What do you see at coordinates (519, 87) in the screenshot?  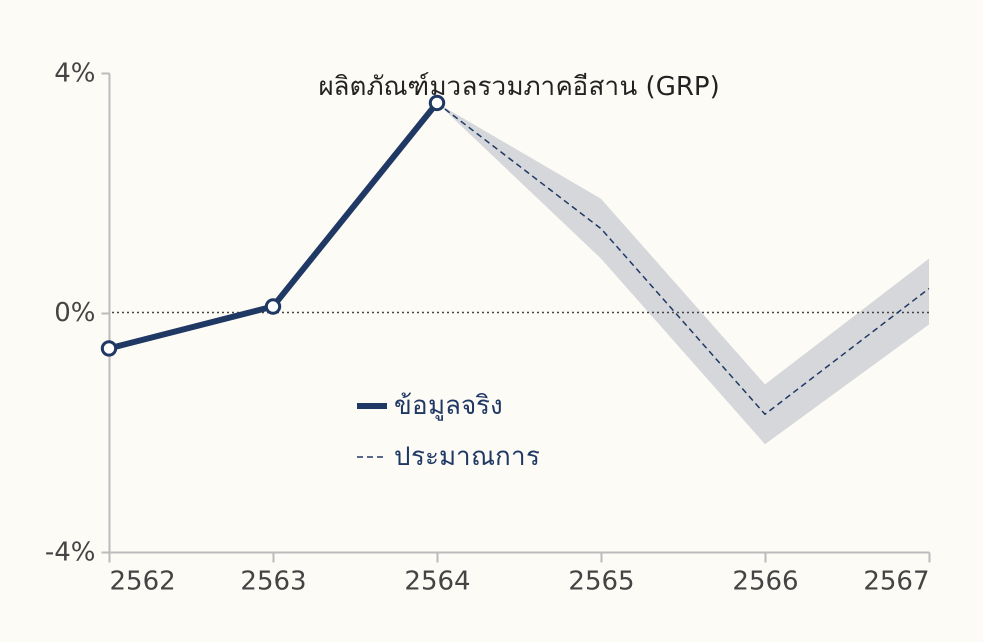 I see `chart-title: ผลิตภัณฑ์มวลรวมภาคอีสาน (GRP)` at bounding box center [519, 87].